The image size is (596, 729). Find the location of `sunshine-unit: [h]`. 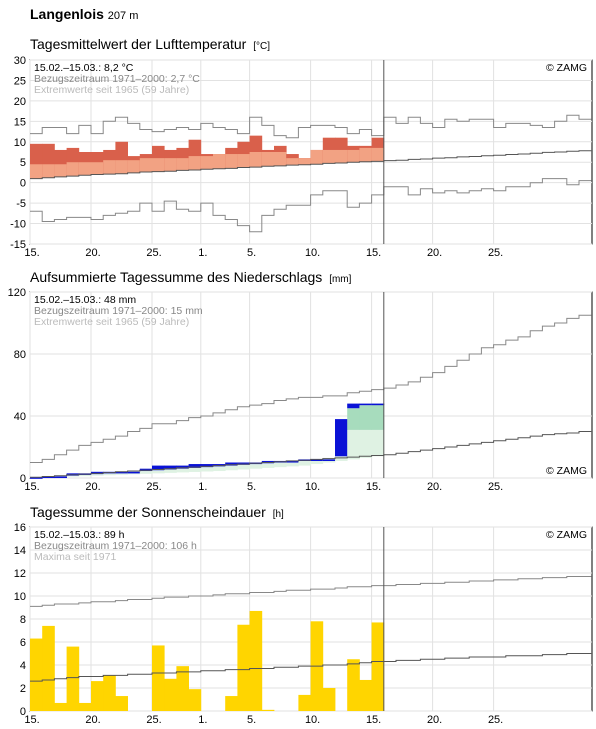

sunshine-unit: [h] is located at coordinates (278, 514).